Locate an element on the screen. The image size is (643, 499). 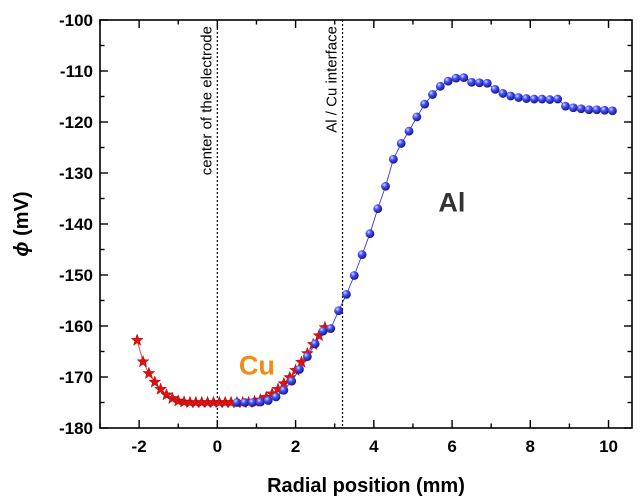
y-tick-label: -180 is located at coordinates (76, 428).